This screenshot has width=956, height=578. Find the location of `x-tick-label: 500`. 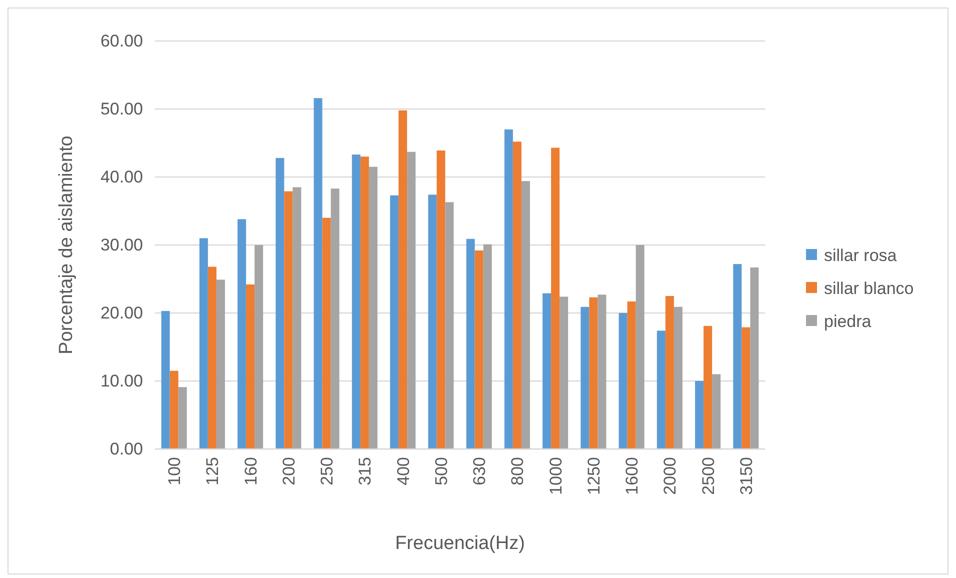

x-tick-label: 500 is located at coordinates (441, 471).